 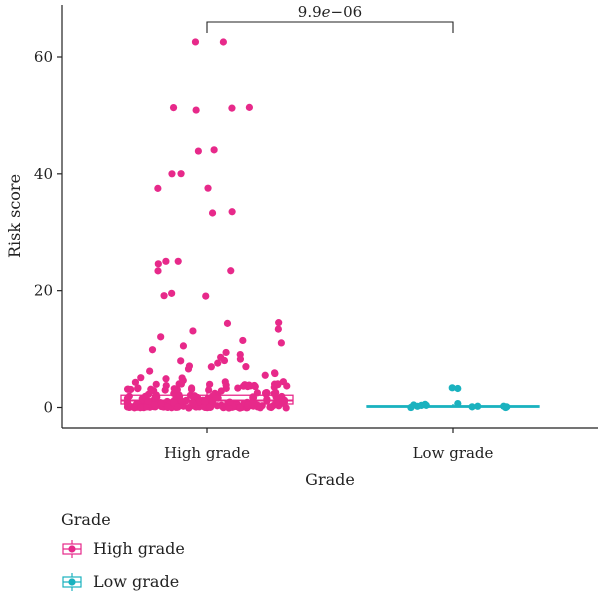 What do you see at coordinates (330, 27) in the screenshot?
I see `p-value-bracket` at bounding box center [330, 27].